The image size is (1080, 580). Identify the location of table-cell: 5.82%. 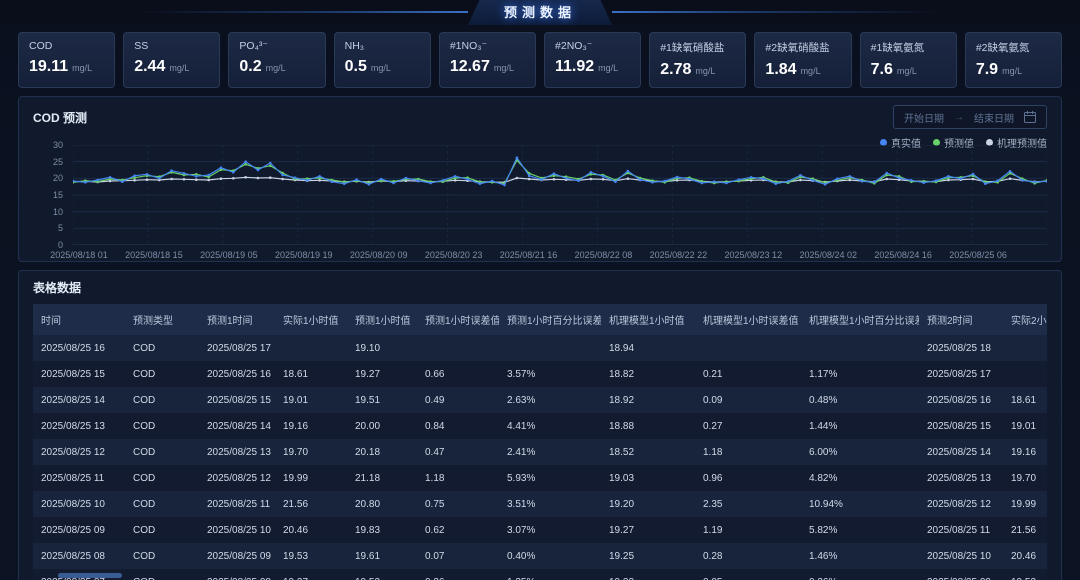
(823, 530).